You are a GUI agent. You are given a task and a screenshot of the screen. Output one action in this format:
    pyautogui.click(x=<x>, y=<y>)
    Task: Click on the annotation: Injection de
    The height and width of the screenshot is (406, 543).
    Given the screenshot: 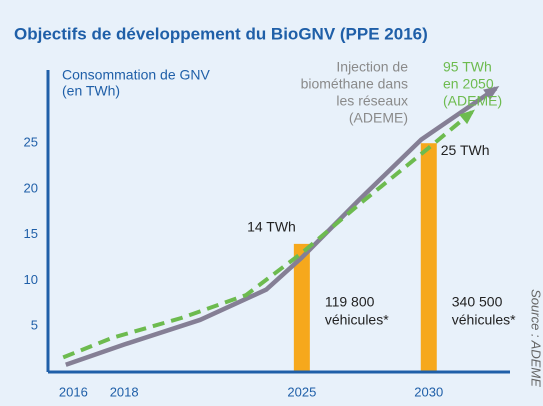 What is the action you would take?
    pyautogui.click(x=372, y=67)
    